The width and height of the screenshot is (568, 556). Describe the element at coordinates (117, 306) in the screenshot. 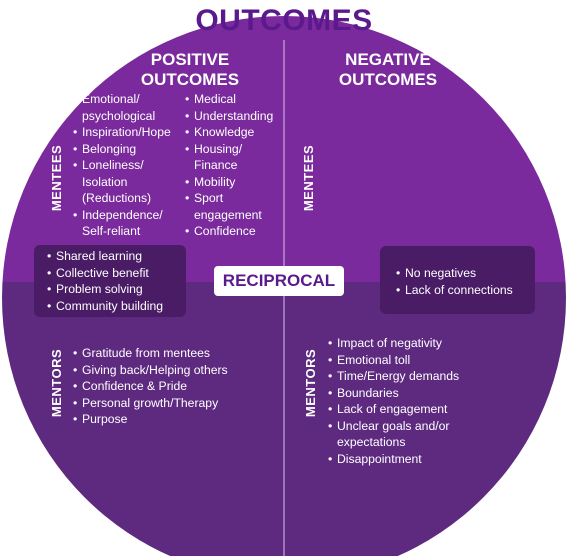

I see `list-item: Community building` at that location.